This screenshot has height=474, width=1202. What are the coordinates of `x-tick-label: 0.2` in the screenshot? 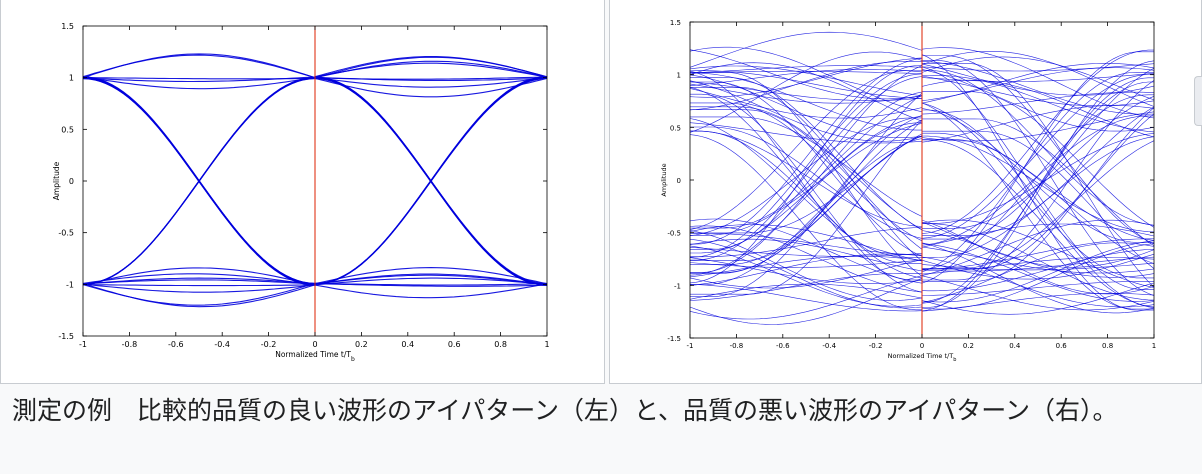 It's located at (361, 344).